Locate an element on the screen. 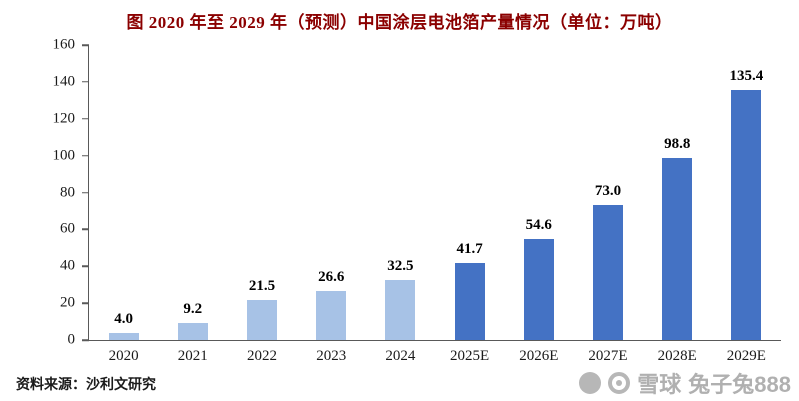 This screenshot has width=799, height=401. bar-group: 135.4 2029E is located at coordinates (746, 204).